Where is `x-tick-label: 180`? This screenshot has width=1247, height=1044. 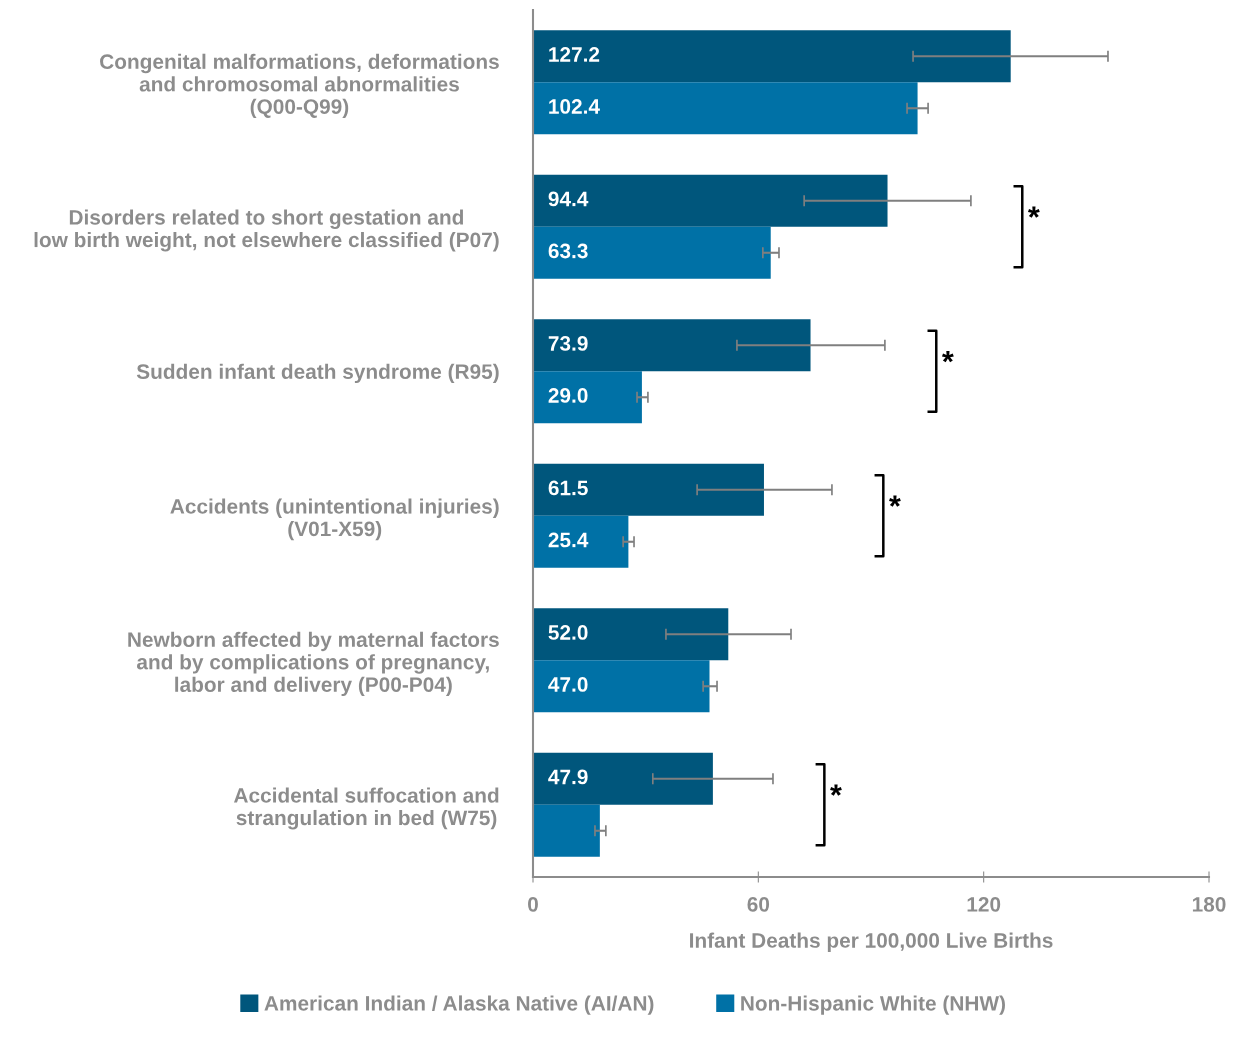 x-tick-label: 180 is located at coordinates (1209, 904).